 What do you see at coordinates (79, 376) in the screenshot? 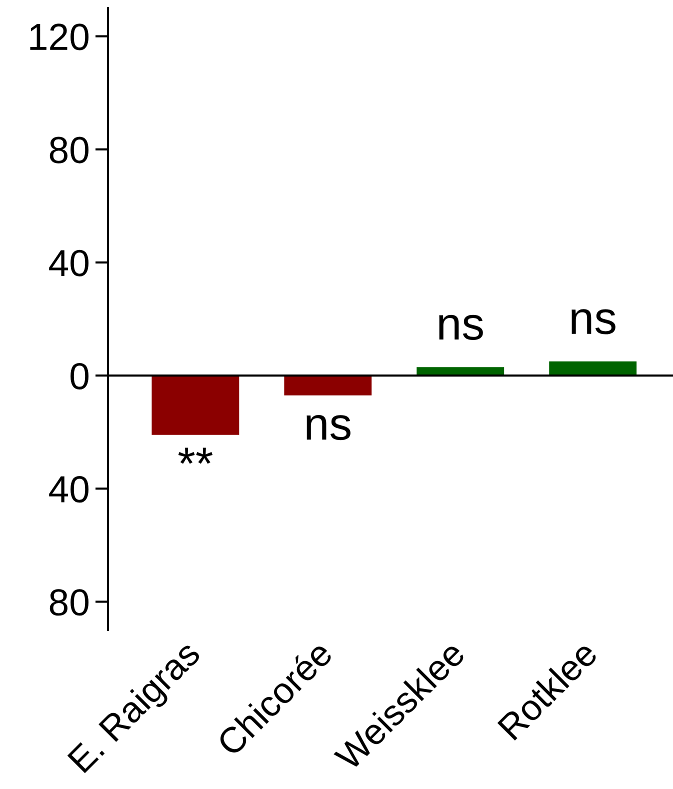
I see `y-tick-label: 0` at bounding box center [79, 376].